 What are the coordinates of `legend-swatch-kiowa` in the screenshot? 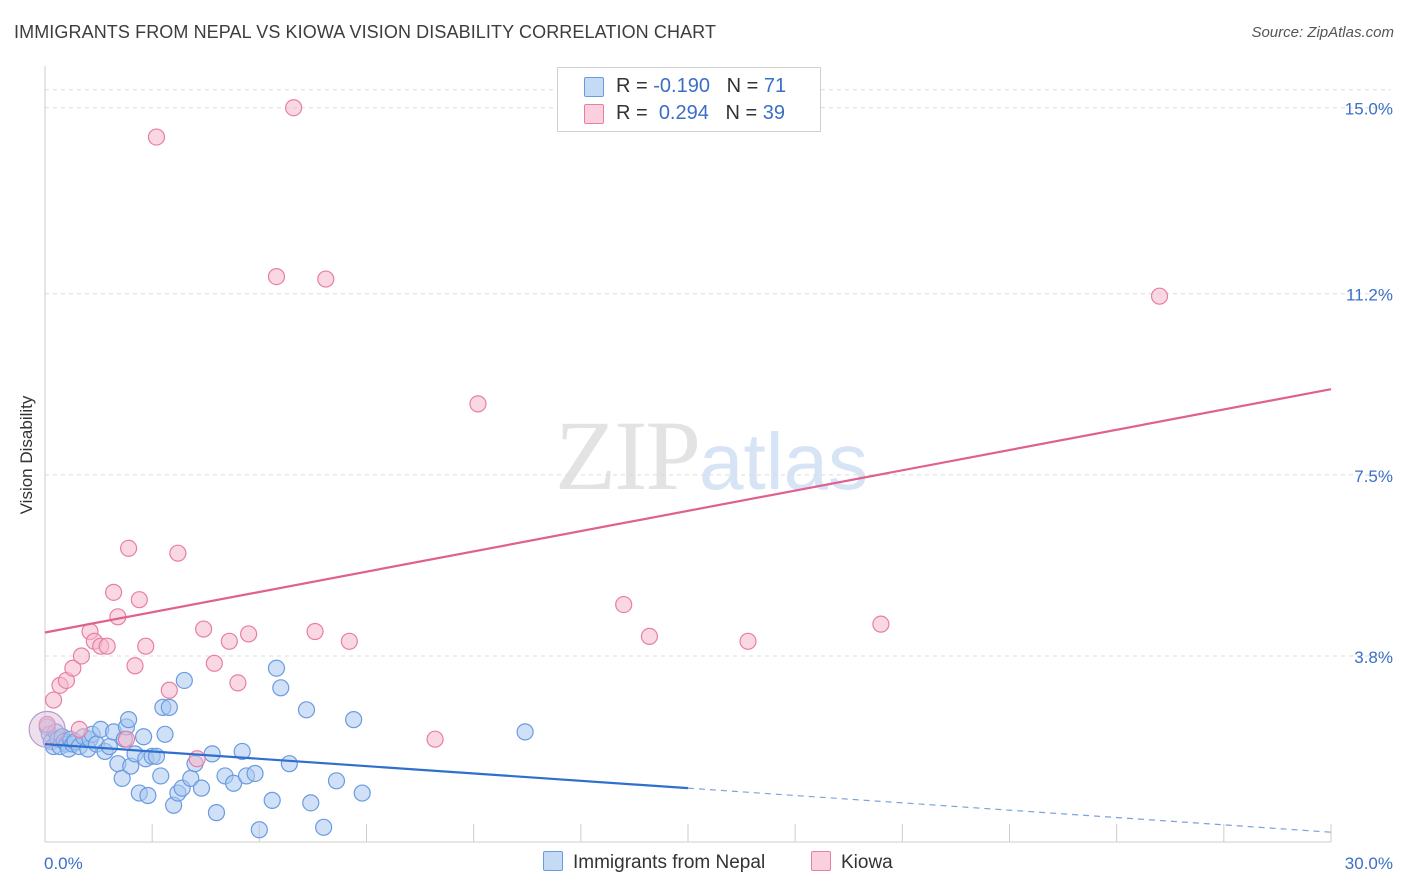 It's located at (594, 114).